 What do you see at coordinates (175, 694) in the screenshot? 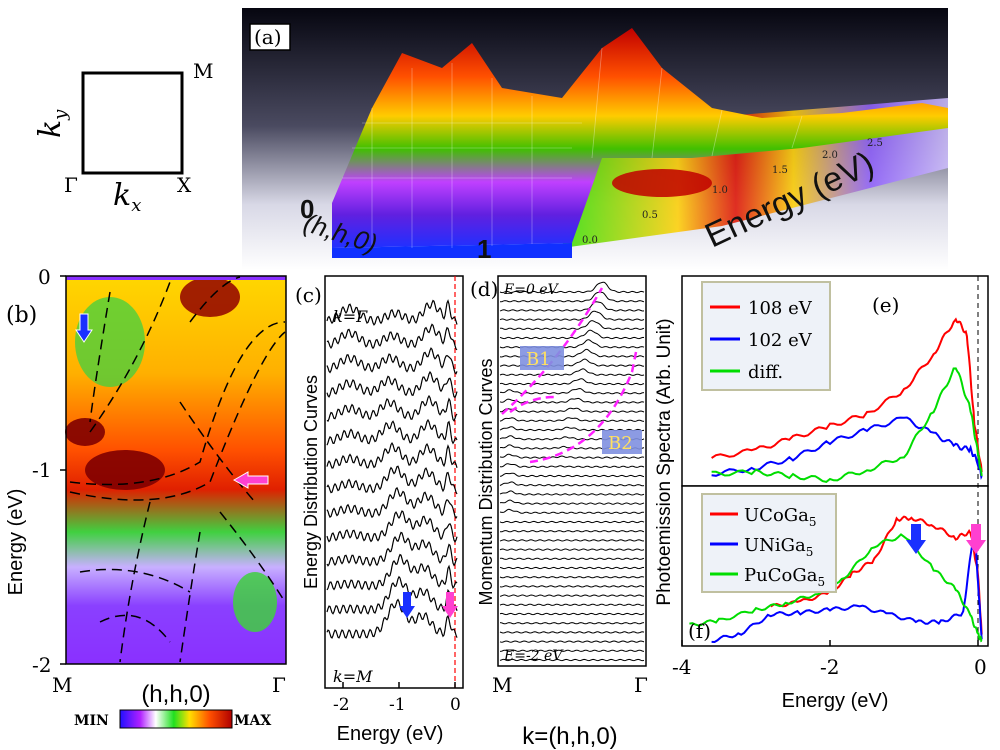
I see `panel-b-xlabel: (h,h,0)` at bounding box center [175, 694].